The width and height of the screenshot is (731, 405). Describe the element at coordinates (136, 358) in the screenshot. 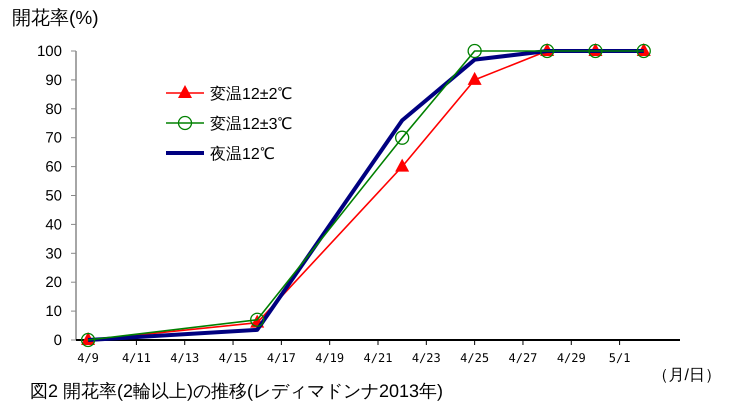

I see `x-tick-label: 4/11` at that location.